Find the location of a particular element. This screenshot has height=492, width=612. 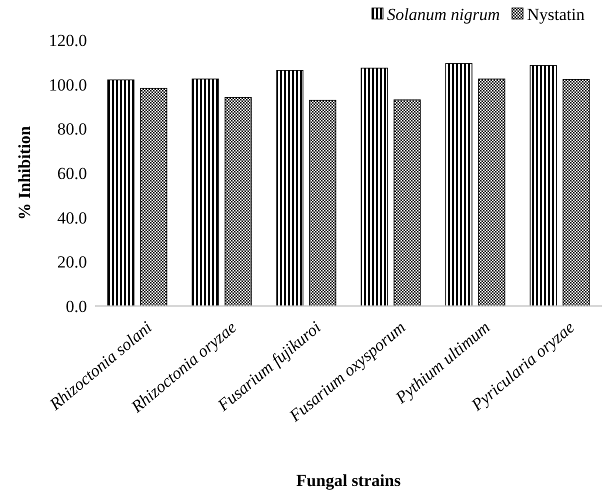

y-tick-label: 0.0 is located at coordinates (76, 306).